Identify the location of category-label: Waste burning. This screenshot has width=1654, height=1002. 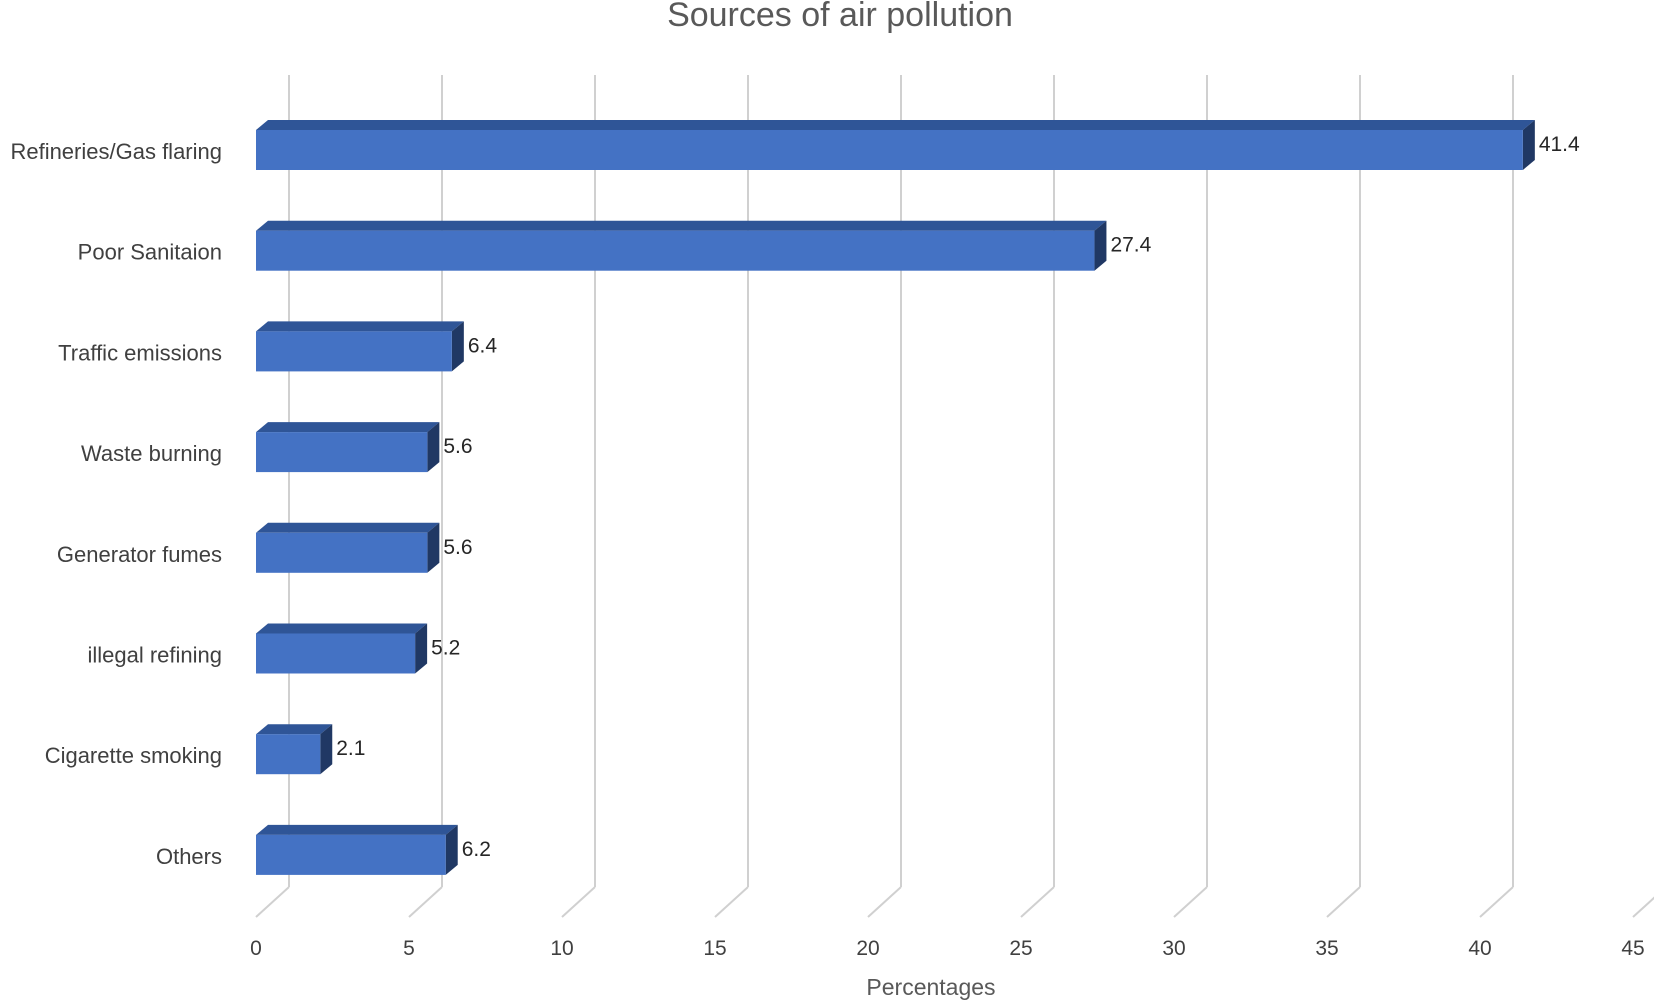
(151, 453).